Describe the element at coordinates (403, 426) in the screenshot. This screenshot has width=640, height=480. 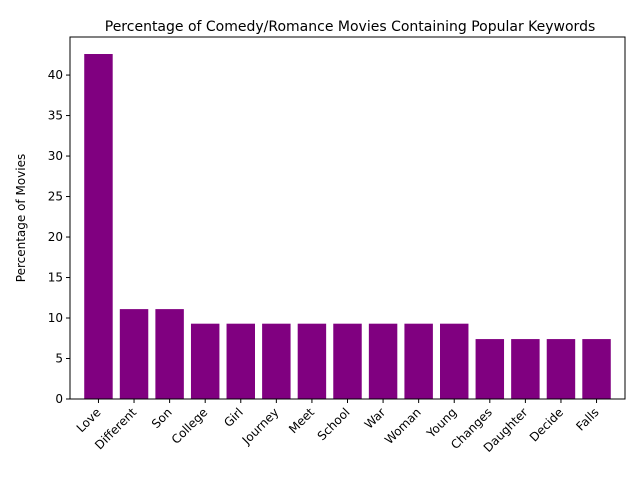
I see `x-tick-label: Woman` at that location.